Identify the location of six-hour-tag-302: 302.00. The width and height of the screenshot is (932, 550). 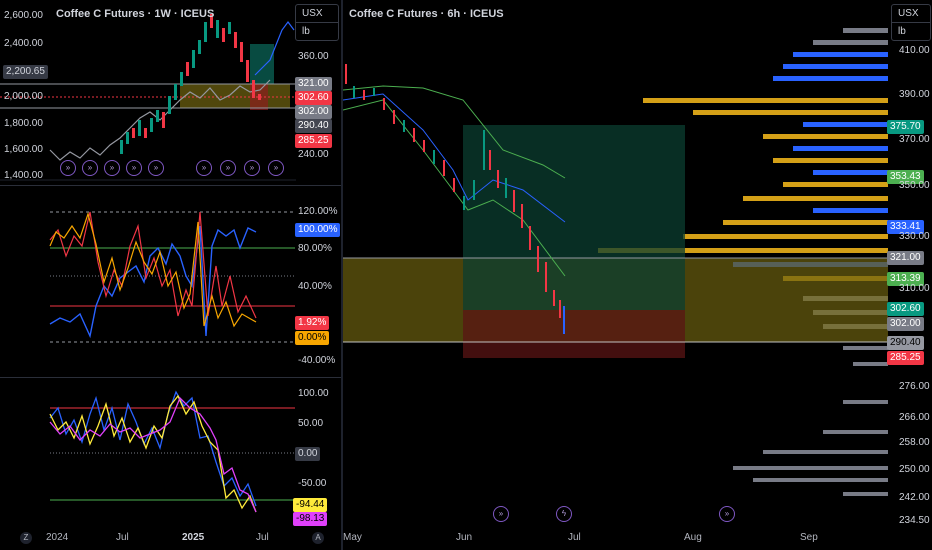
(905, 324).